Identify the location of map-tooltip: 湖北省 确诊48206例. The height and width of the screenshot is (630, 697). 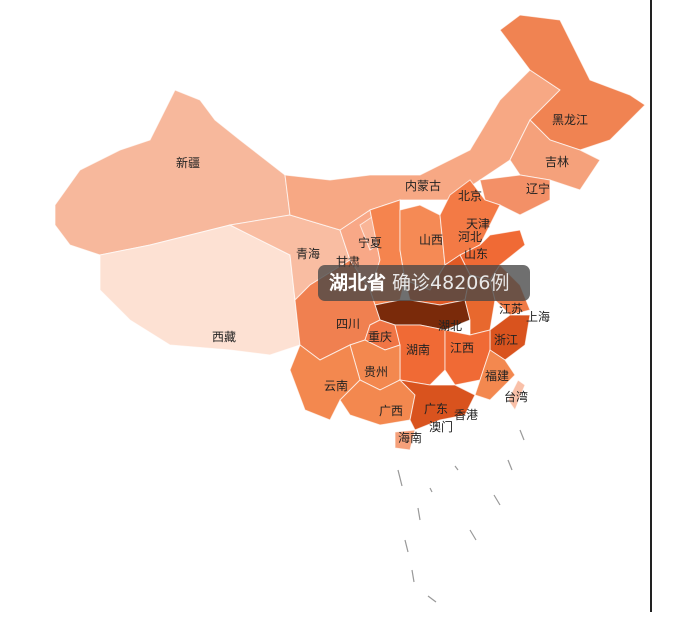
(424, 283).